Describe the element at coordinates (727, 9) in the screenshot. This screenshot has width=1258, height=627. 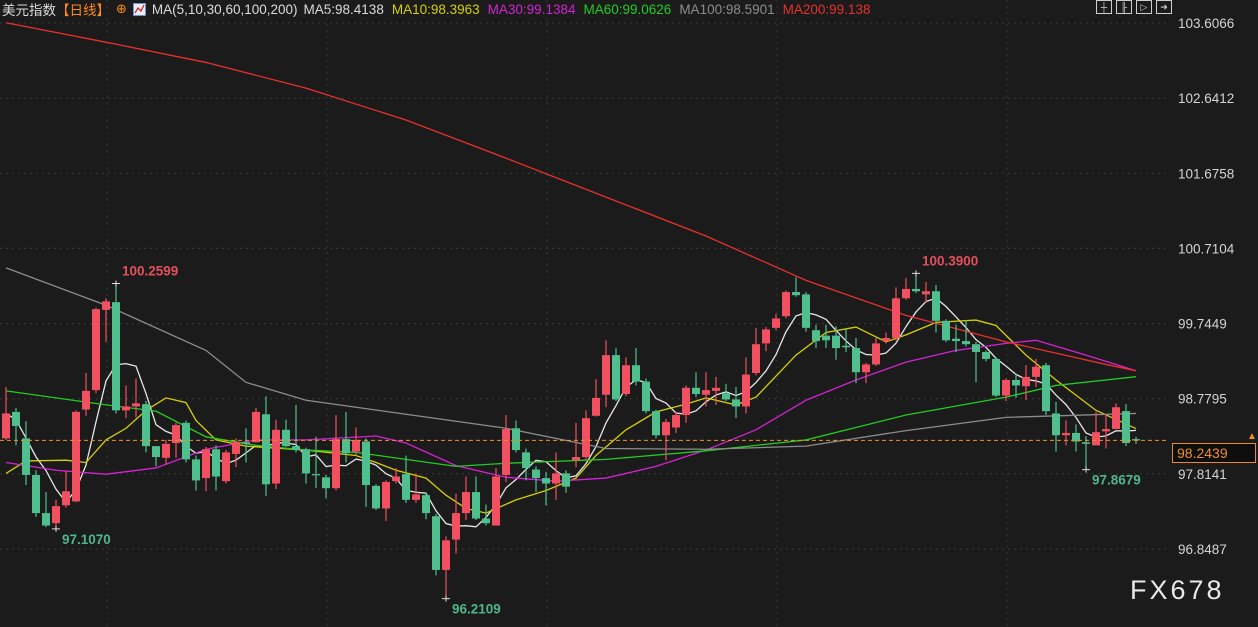
I see `ma-value-ma100: MA100:98.5901` at that location.